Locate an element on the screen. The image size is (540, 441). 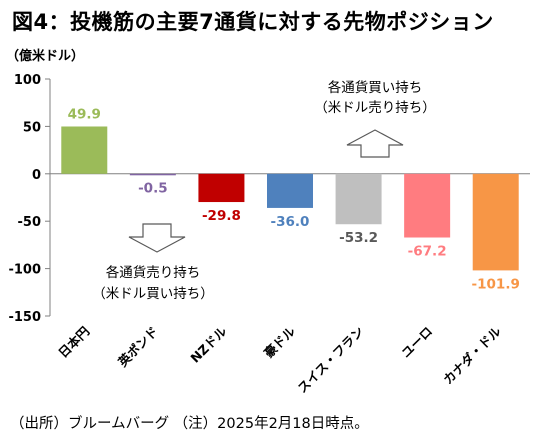
y-tick-label: 0 is located at coordinates (36, 175).